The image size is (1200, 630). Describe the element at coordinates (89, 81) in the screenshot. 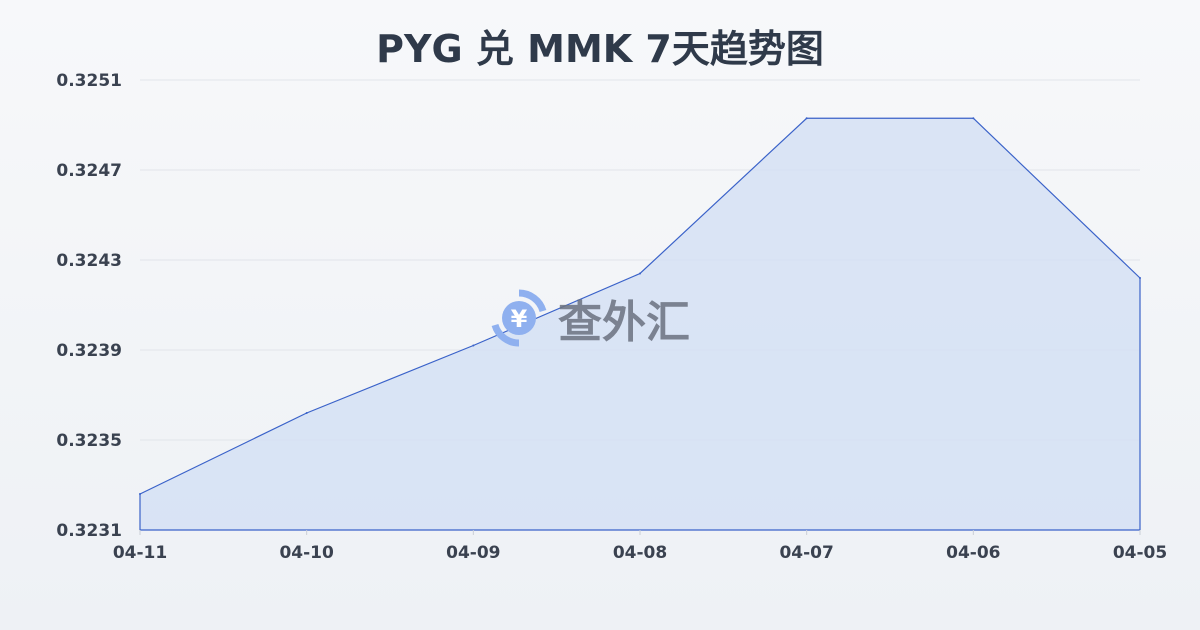

I see `y-tick-label: 0.3251` at that location.